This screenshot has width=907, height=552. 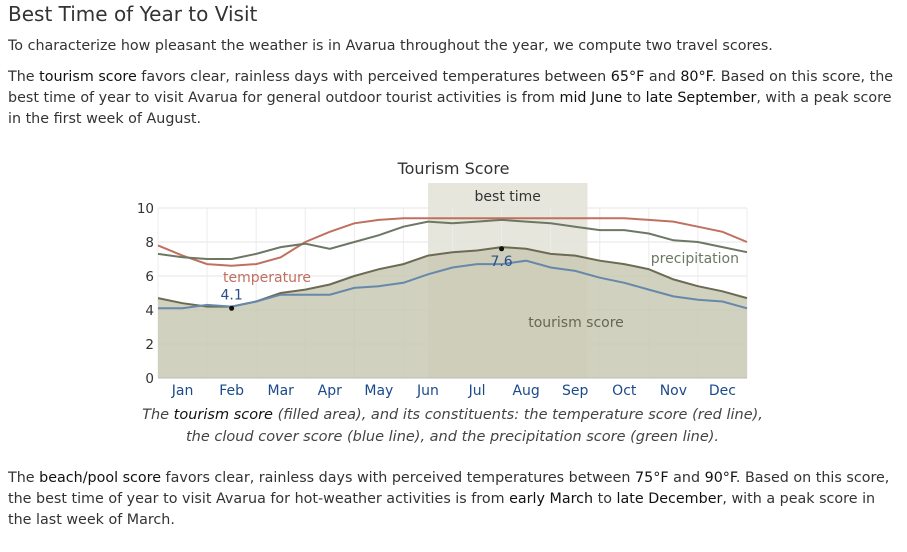 What do you see at coordinates (669, 499) in the screenshot?
I see `beach-best-end: late December` at bounding box center [669, 499].